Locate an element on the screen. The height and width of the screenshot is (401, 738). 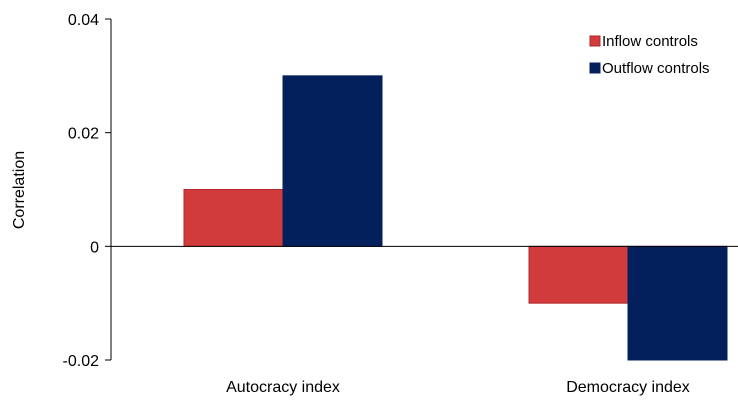
y-tick-label: 0 is located at coordinates (94, 247).